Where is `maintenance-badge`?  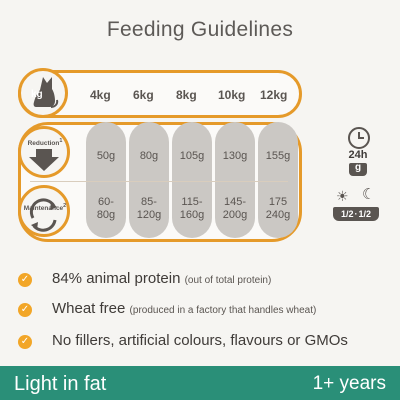 maintenance-badge is located at coordinates (44, 211).